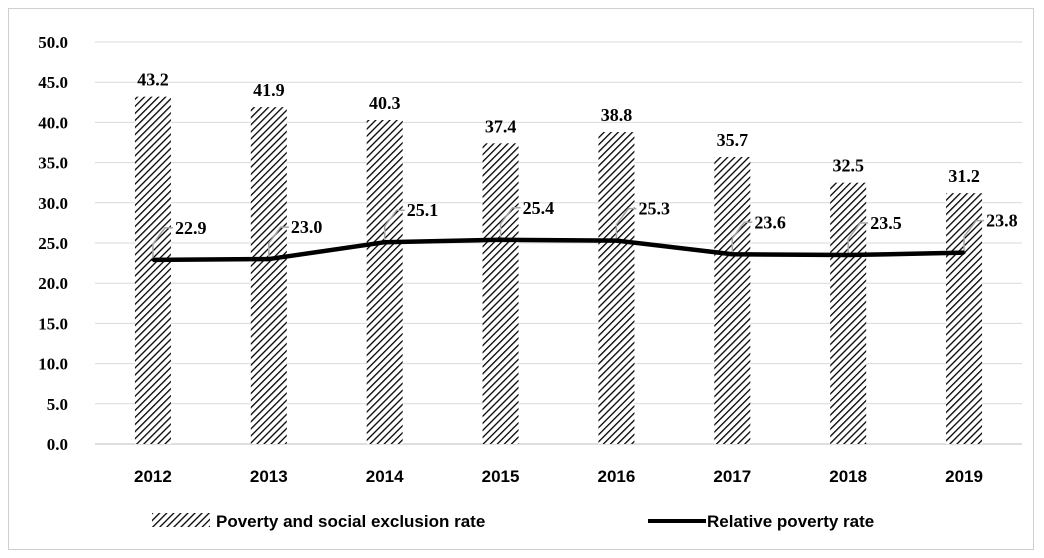 The image size is (1044, 558). What do you see at coordinates (1002, 221) in the screenshot?
I see `line-value-label: 23.8` at bounding box center [1002, 221].